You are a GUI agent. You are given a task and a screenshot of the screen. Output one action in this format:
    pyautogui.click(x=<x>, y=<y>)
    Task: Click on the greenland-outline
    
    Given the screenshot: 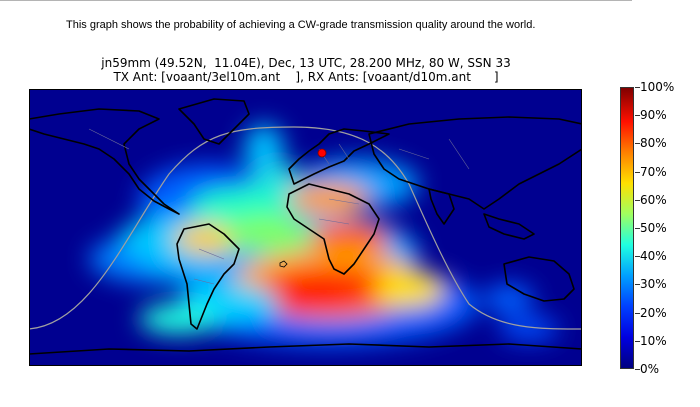 What is the action you would take?
    pyautogui.click(x=214, y=121)
    